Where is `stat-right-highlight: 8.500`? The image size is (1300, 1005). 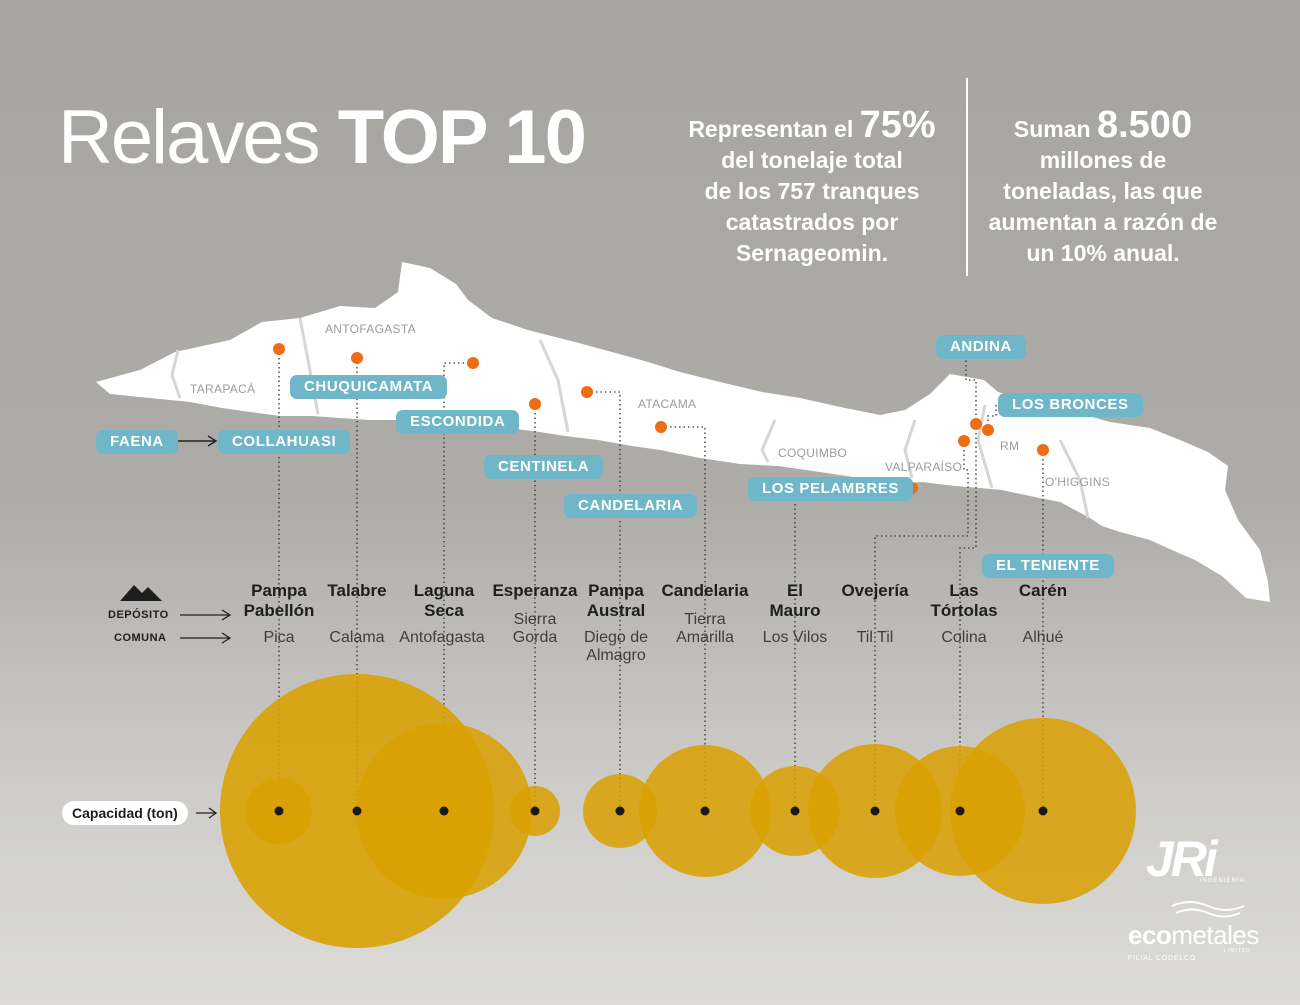 stat-right-highlight: 8.500 is located at coordinates (1144, 125).